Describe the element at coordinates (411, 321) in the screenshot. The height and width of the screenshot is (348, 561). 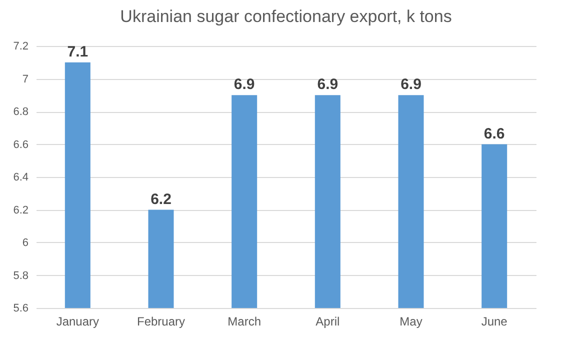
I see `x-tick-label: May` at that location.